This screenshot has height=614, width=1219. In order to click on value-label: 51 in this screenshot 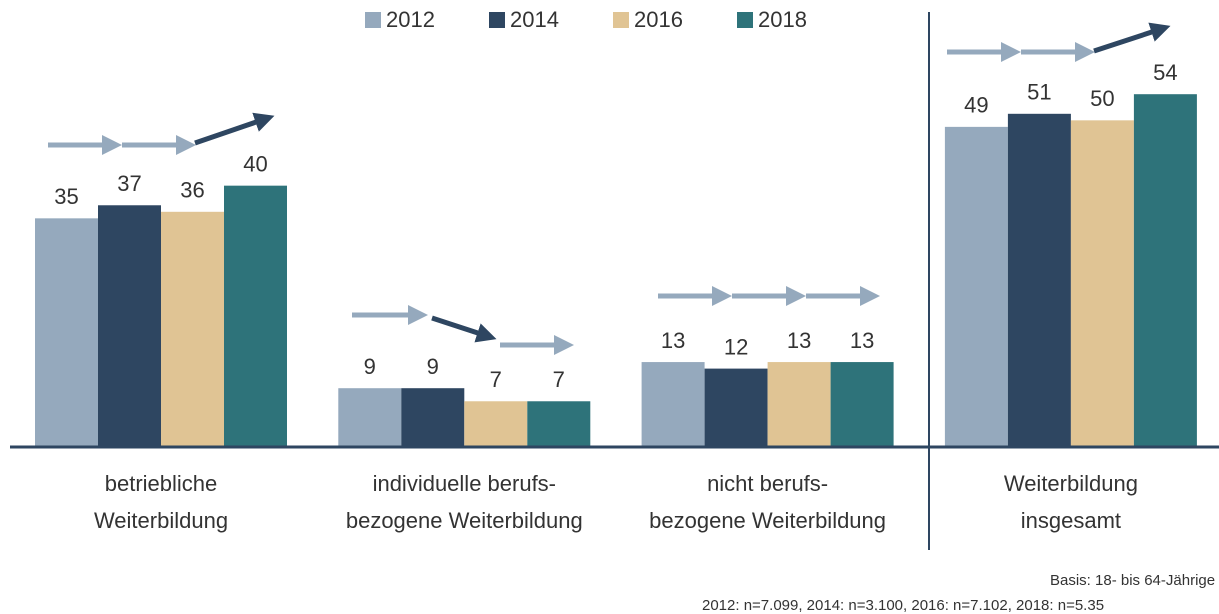, I will do `click(1039, 92)`.